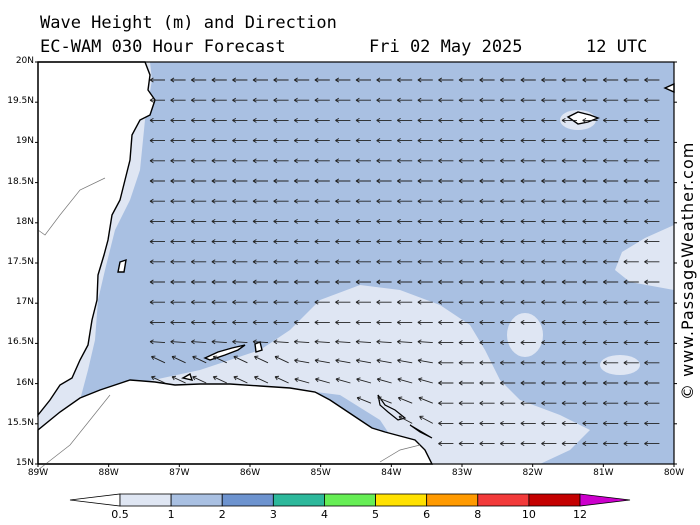  Describe the element at coordinates (188, 23) in the screenshot. I see `map-title-line1: Wave Height (m) and Direction` at that location.